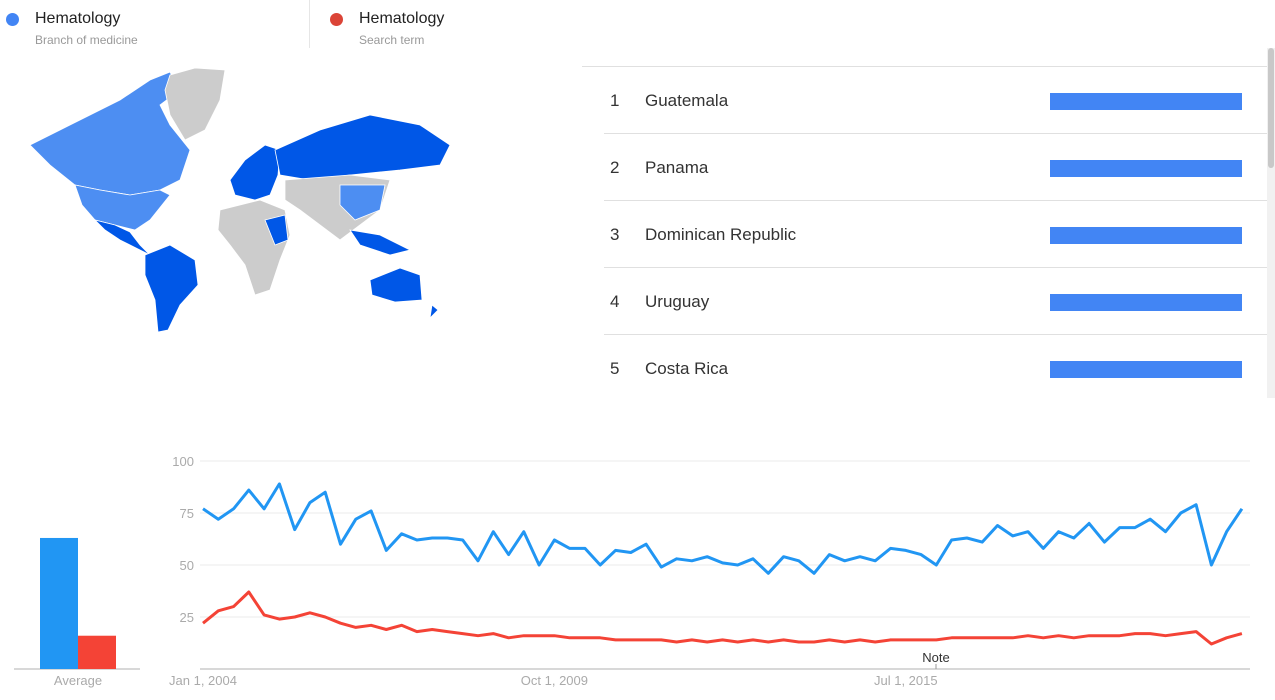 This screenshot has width=1275, height=700. Describe the element at coordinates (255, 172) in the screenshot. I see `map-region-europe` at that location.